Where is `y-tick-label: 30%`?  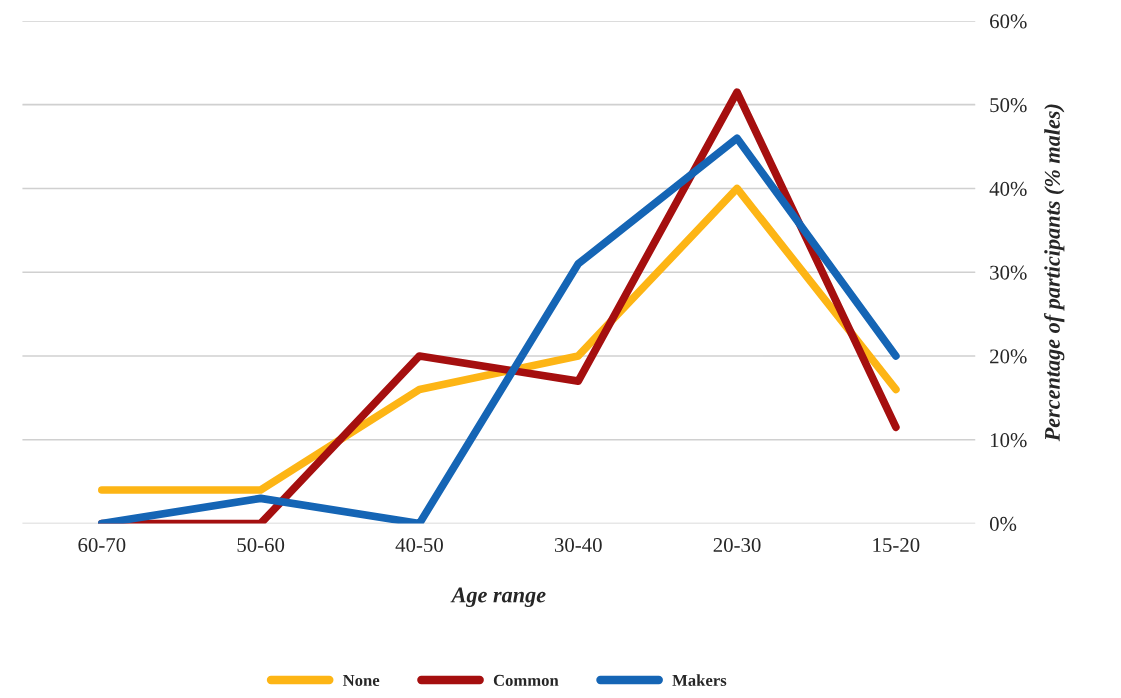 y-tick-label: 30% is located at coordinates (1008, 272).